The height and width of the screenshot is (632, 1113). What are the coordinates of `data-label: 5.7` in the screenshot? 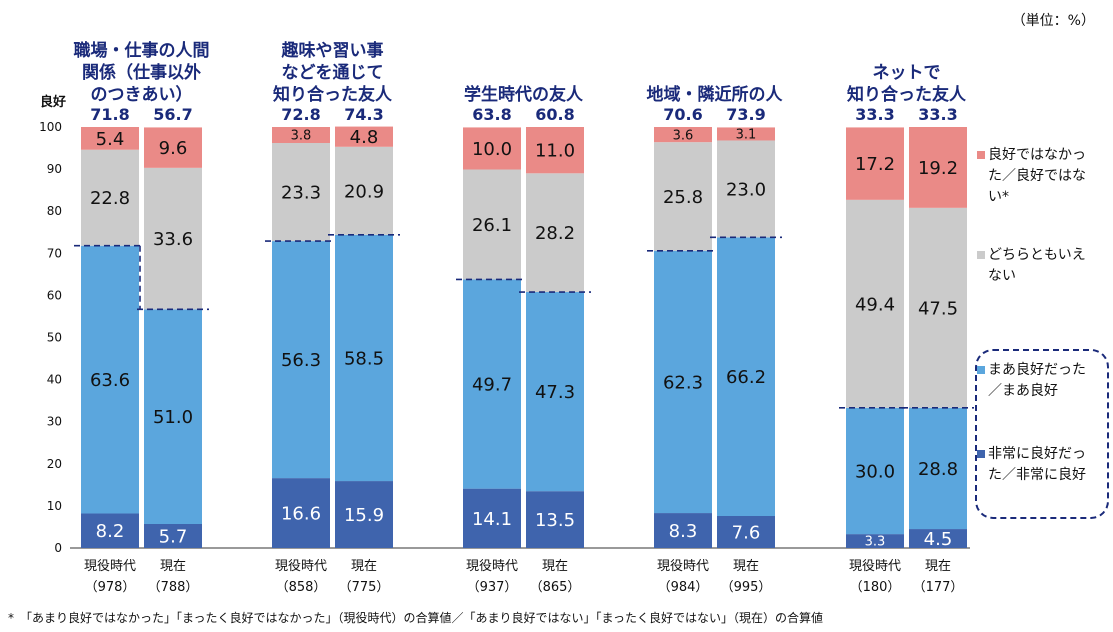 It's located at (173, 536).